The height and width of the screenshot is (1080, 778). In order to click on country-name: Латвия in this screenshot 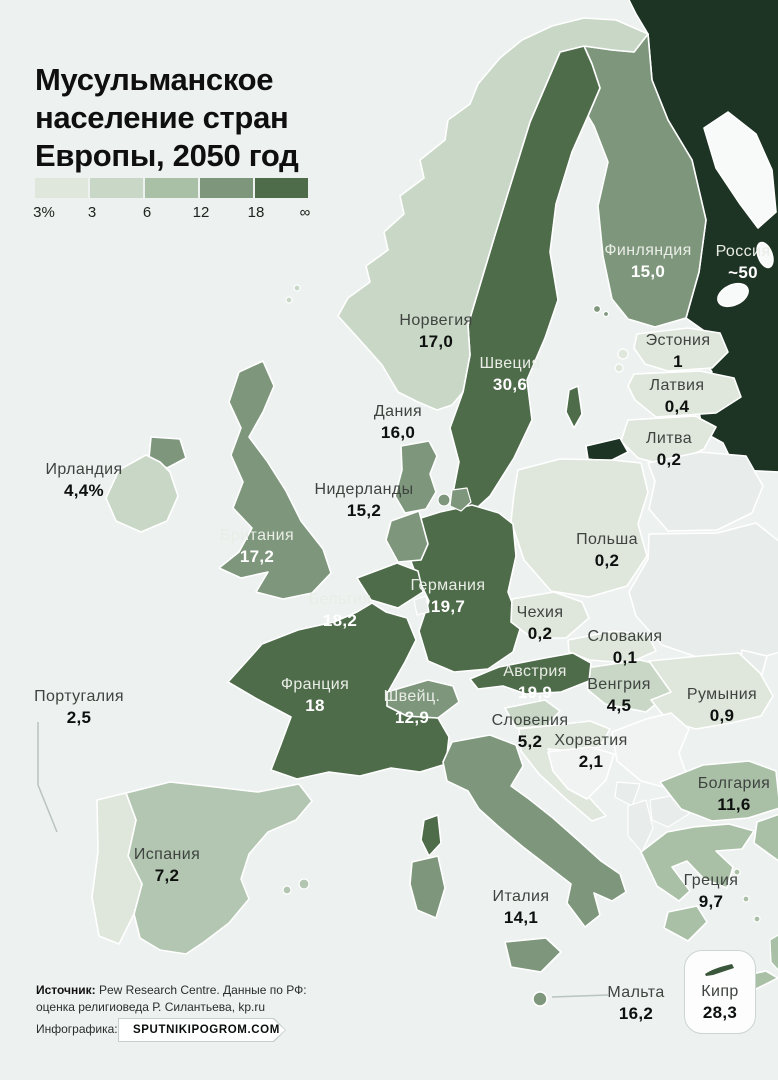, I will do `click(677, 385)`.